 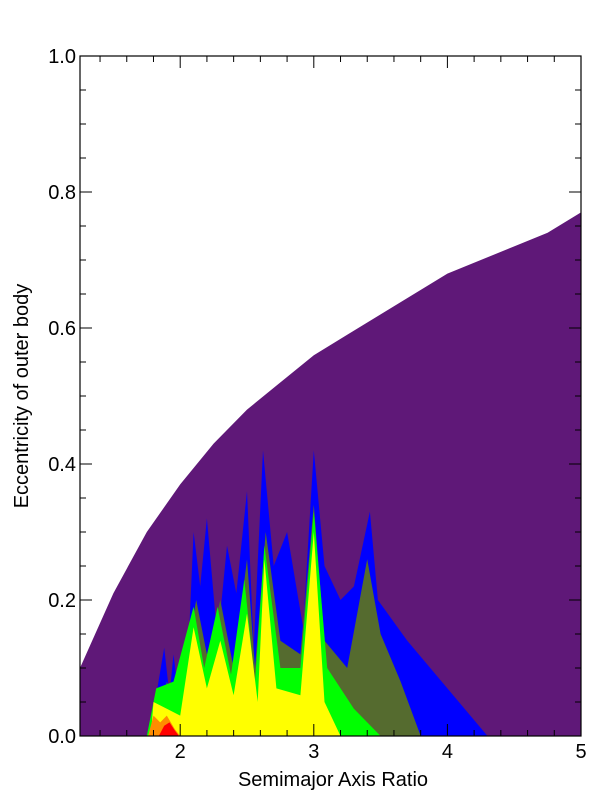 I want to click on x-tick-label: 5, so click(x=580, y=752).